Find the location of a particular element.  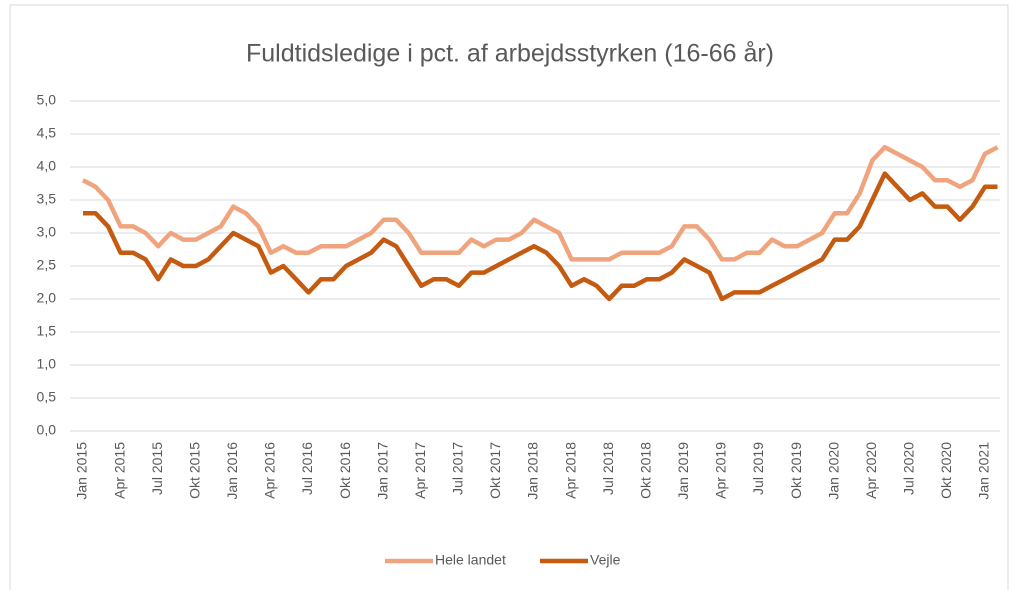

x-tick-label: Jul 2019 is located at coordinates (758, 468).